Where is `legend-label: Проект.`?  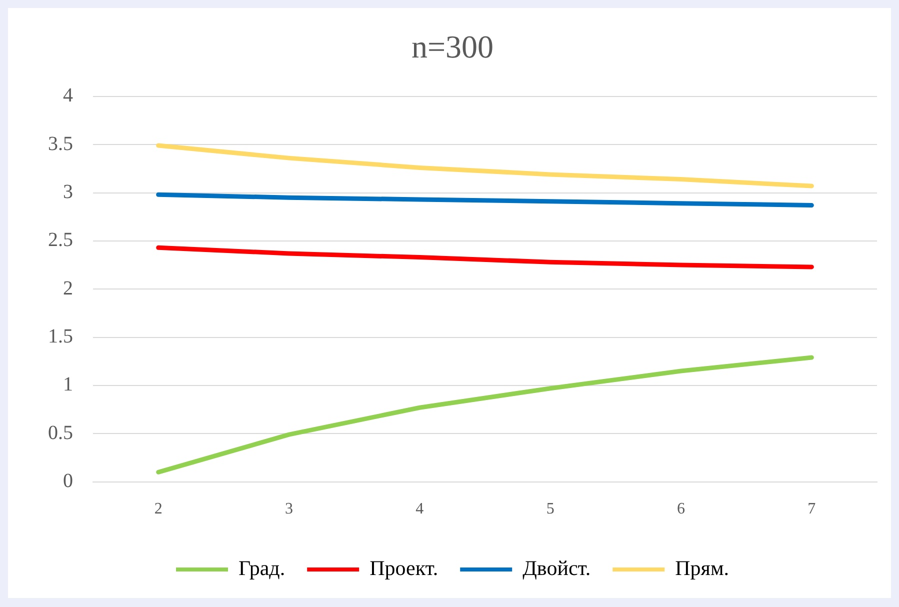 legend-label: Проект. is located at coordinates (404, 568).